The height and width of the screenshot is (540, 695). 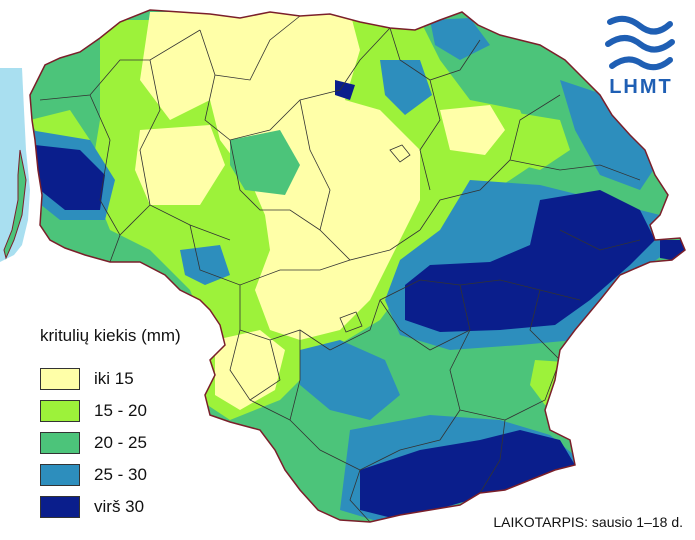 I want to click on city-outline-north, so click(x=400, y=153).